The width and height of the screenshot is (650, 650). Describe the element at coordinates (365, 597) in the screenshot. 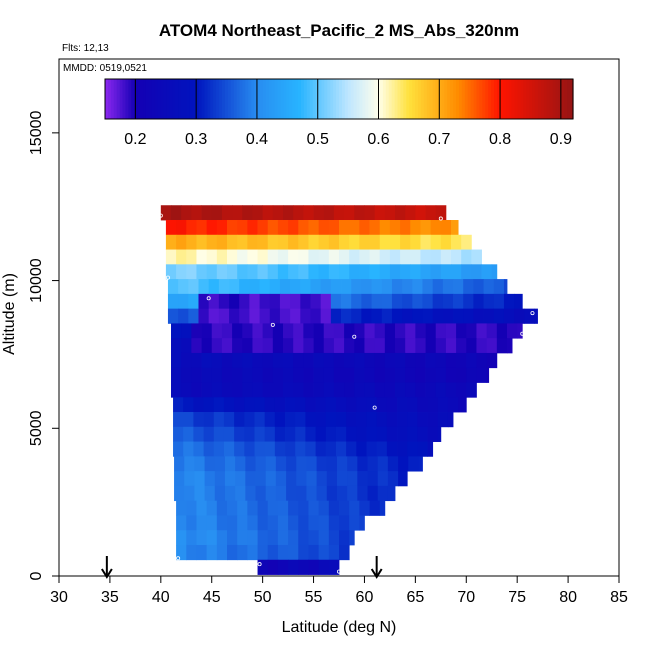

I see `x-tick-label: 60` at that location.